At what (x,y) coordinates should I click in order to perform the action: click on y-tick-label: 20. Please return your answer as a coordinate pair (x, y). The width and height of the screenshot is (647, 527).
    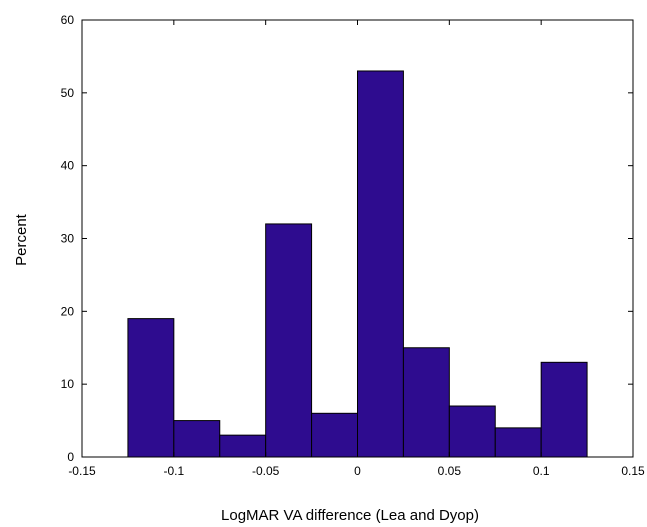
    Looking at the image, I should click on (68, 311).